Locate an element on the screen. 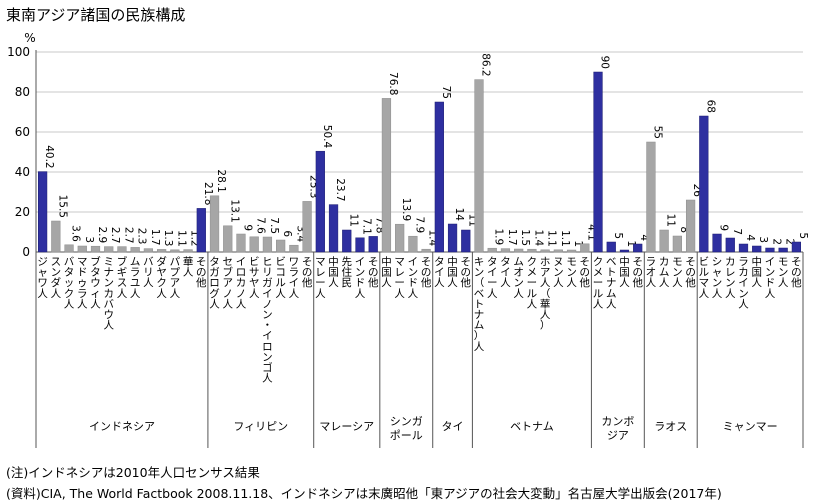 Image resolution: width=815 pixels, height=504 pixels. group-label: ラオス is located at coordinates (670, 426).